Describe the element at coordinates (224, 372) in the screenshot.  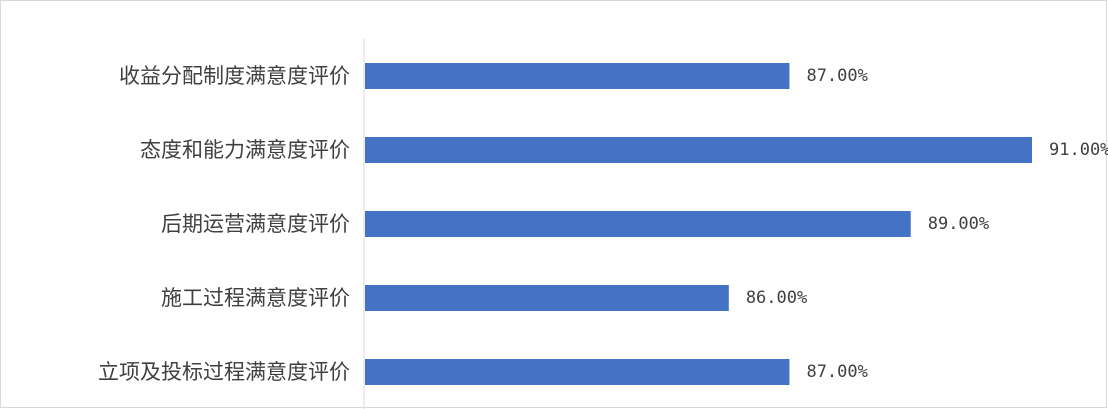
I see `category-label: 立项及投标过程满意度评价` at that location.